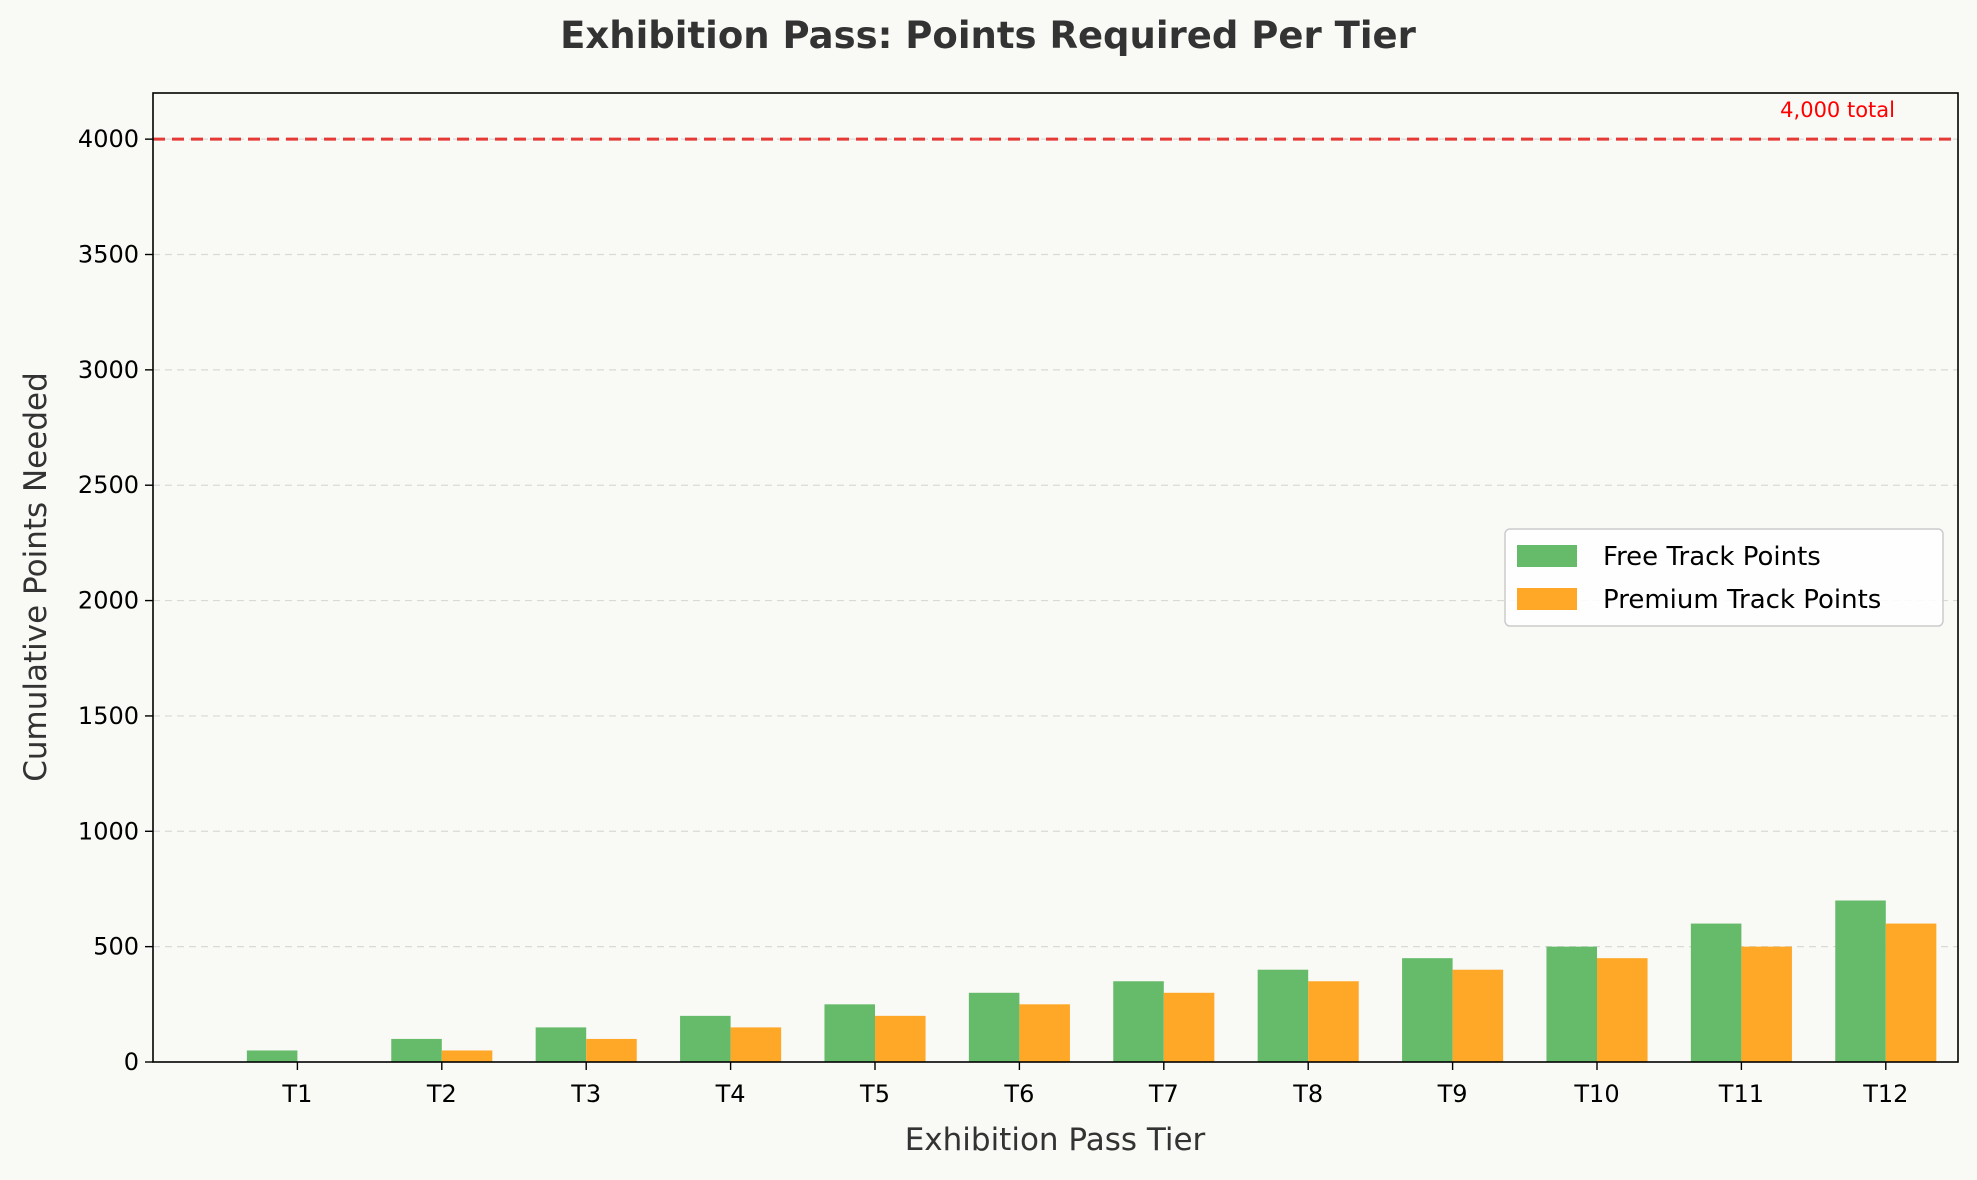  What do you see at coordinates (1622, 1010) in the screenshot?
I see `bar-premium-t10` at bounding box center [1622, 1010].